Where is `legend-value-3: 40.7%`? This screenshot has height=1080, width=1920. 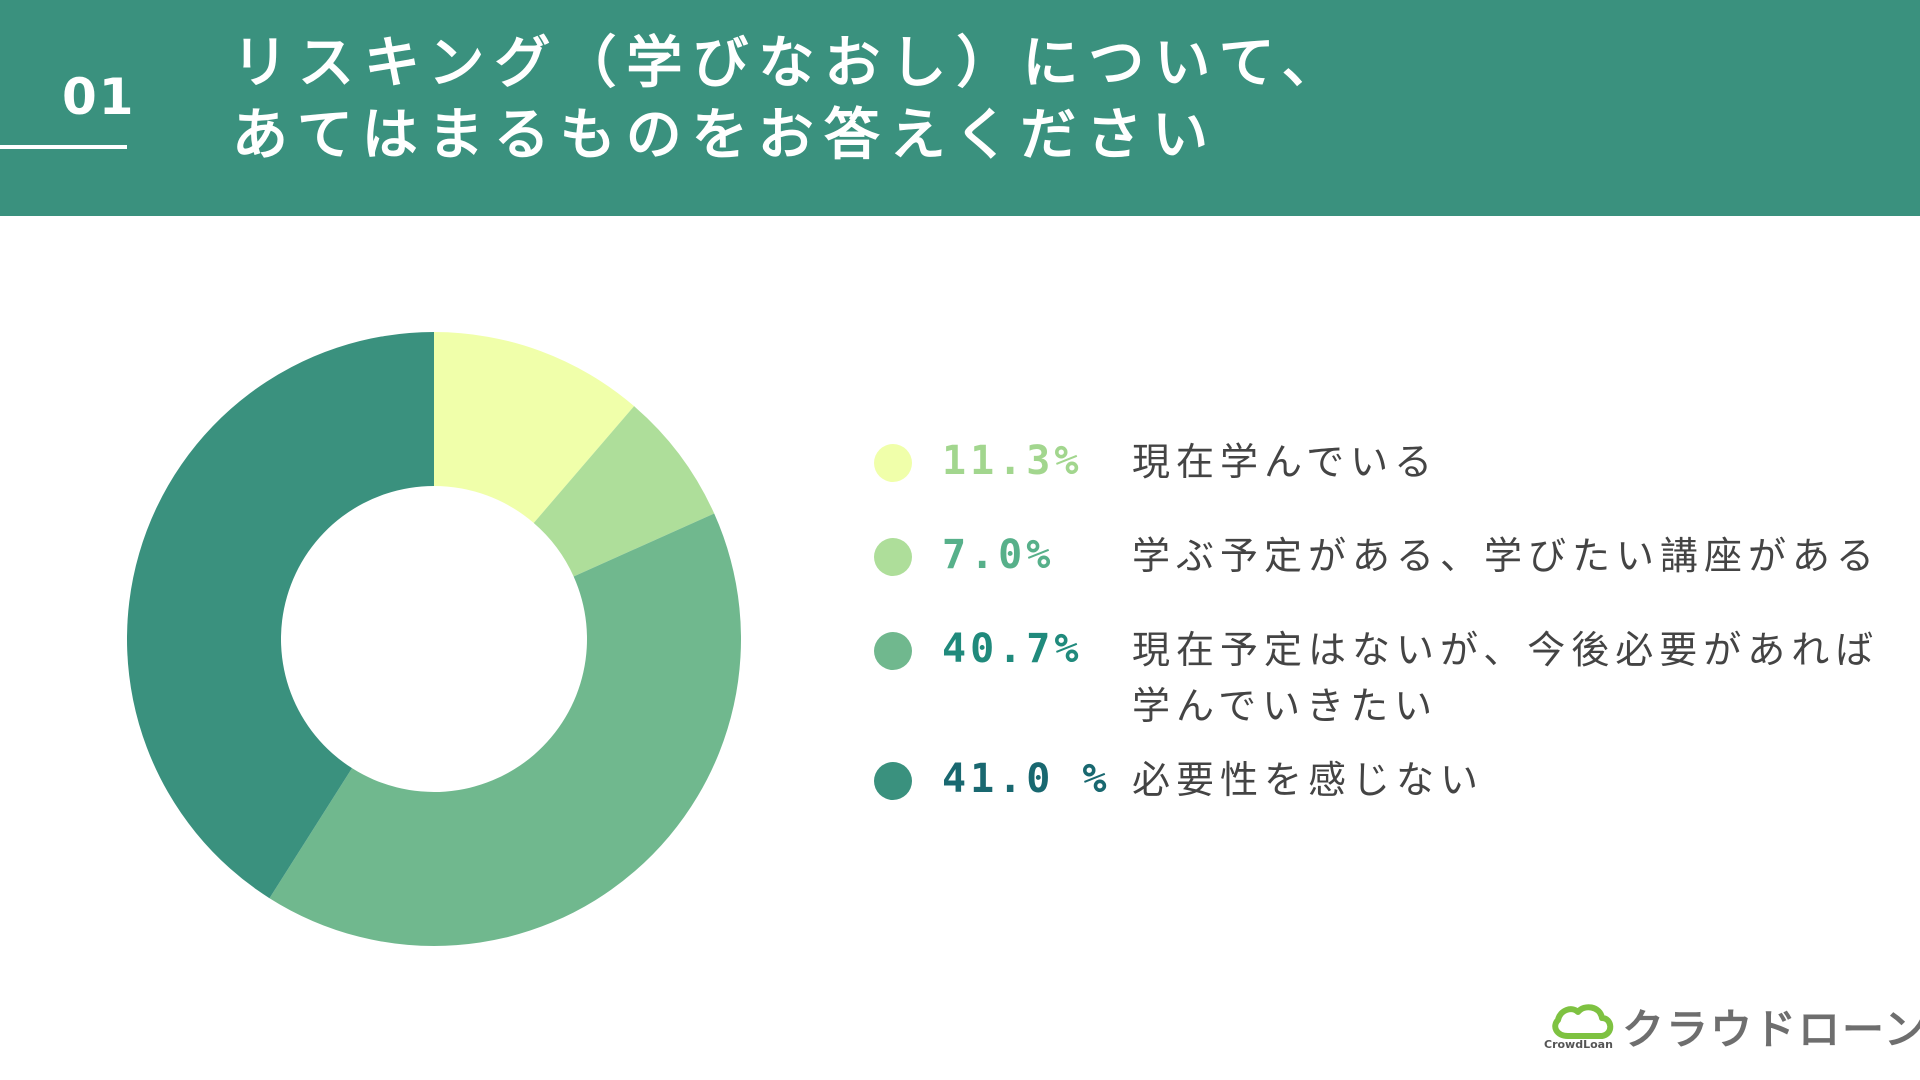 legend-value-3: 40.7% is located at coordinates (1012, 649).